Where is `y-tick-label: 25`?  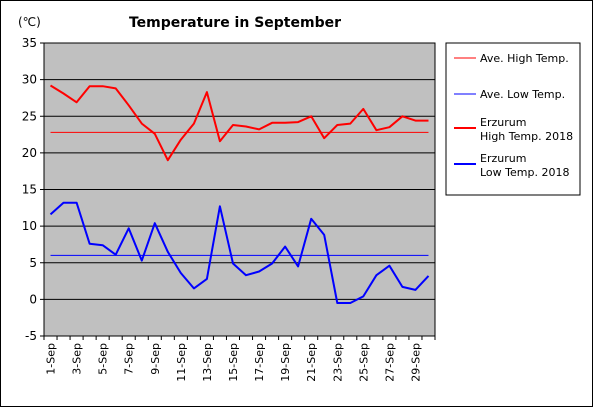 y-tick-label: 25 is located at coordinates (29, 116).